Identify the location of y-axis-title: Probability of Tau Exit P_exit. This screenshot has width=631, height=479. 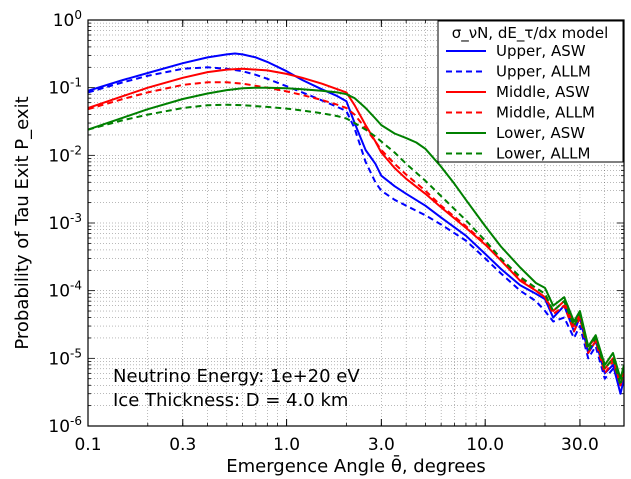
(22, 222).